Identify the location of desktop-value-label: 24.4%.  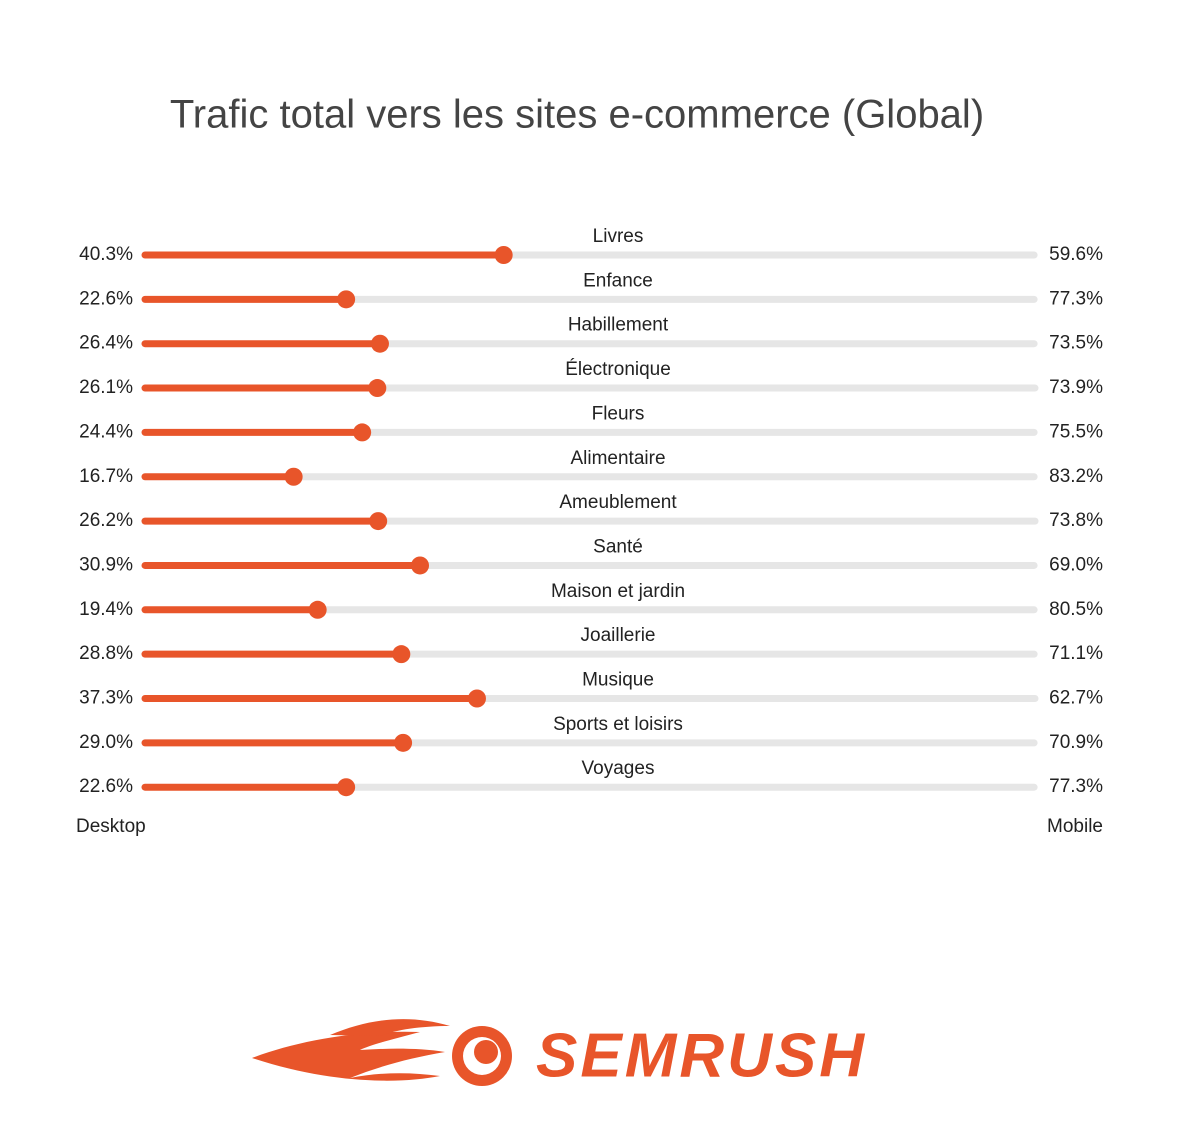
(106, 431).